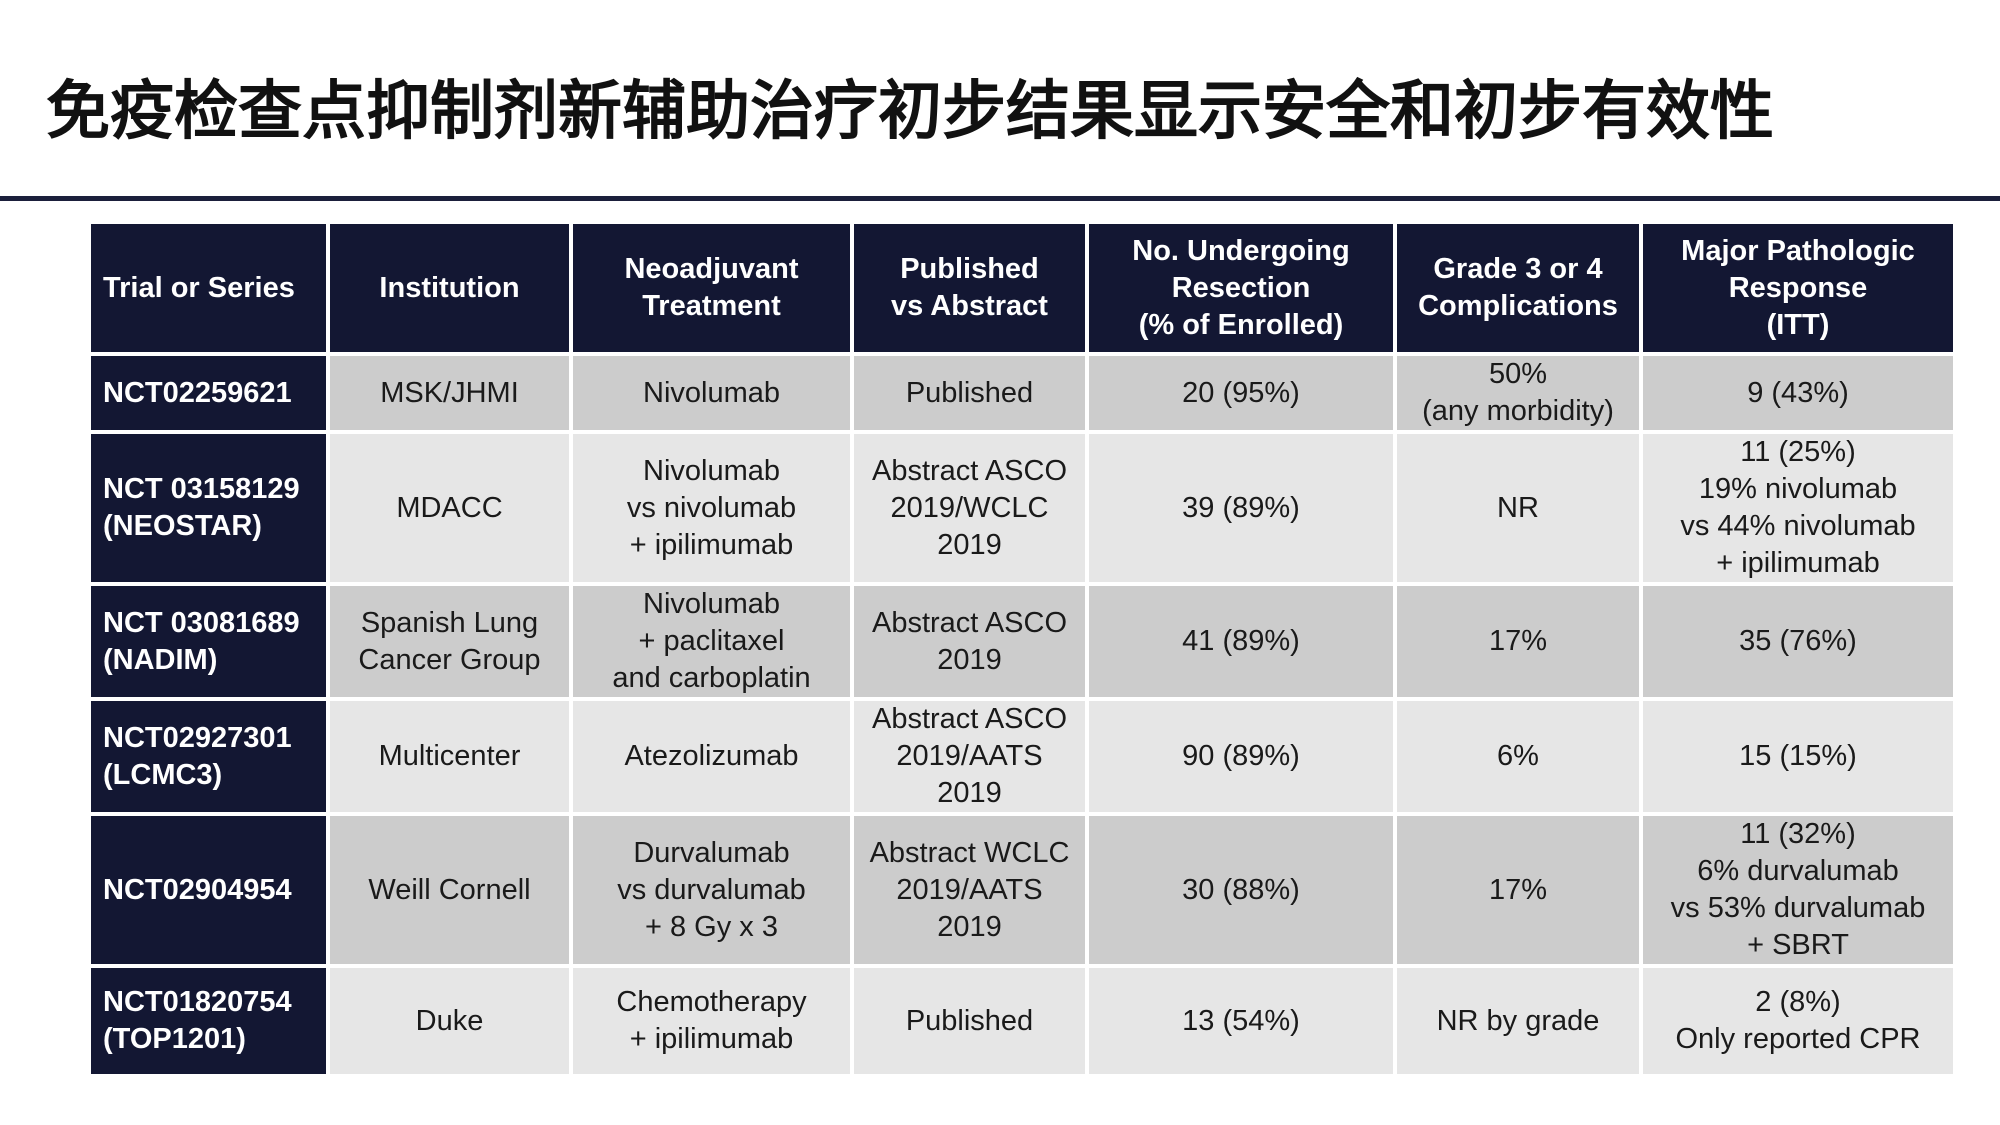 This screenshot has height=1125, width=2000. I want to click on treatment-cell: Durvalumab vs durvalumab + 8 Gy x 3, so click(711, 890).